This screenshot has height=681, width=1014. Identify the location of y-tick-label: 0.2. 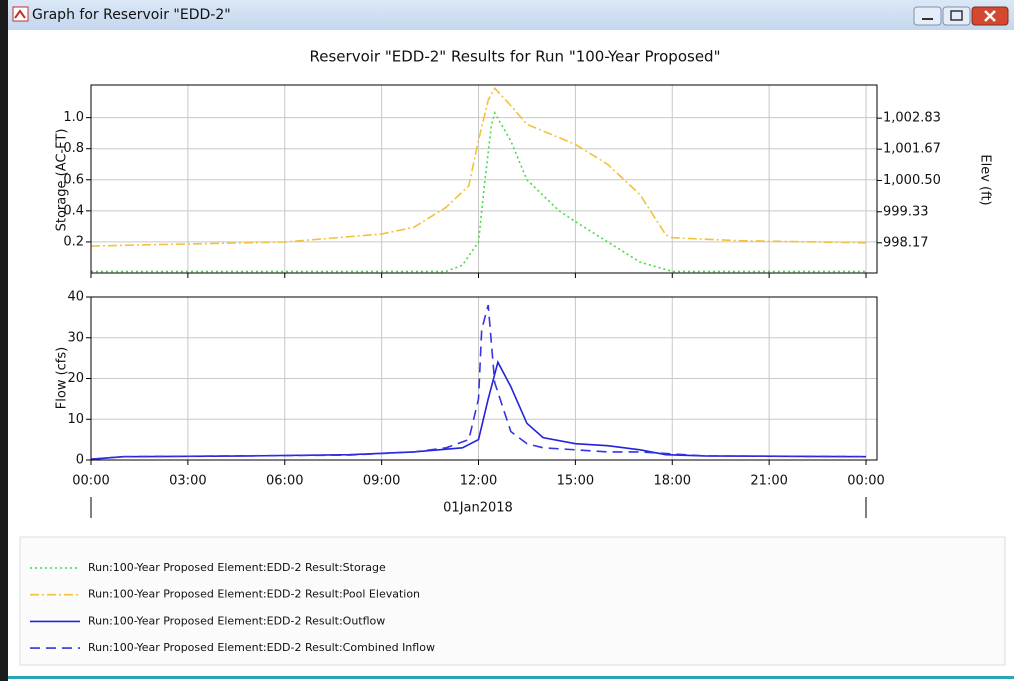
(73, 241).